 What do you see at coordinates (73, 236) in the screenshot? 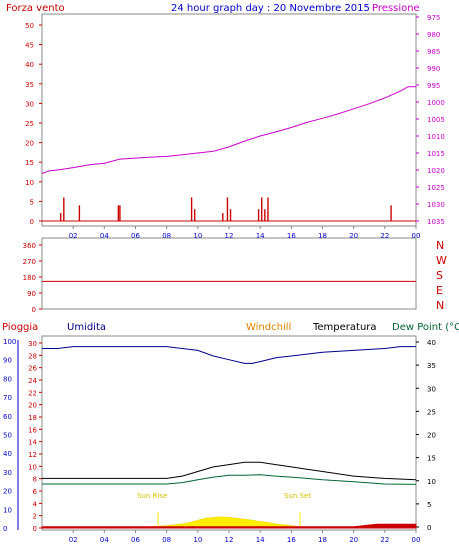
I see `top-panel-x-tick-label: 02` at bounding box center [73, 236].